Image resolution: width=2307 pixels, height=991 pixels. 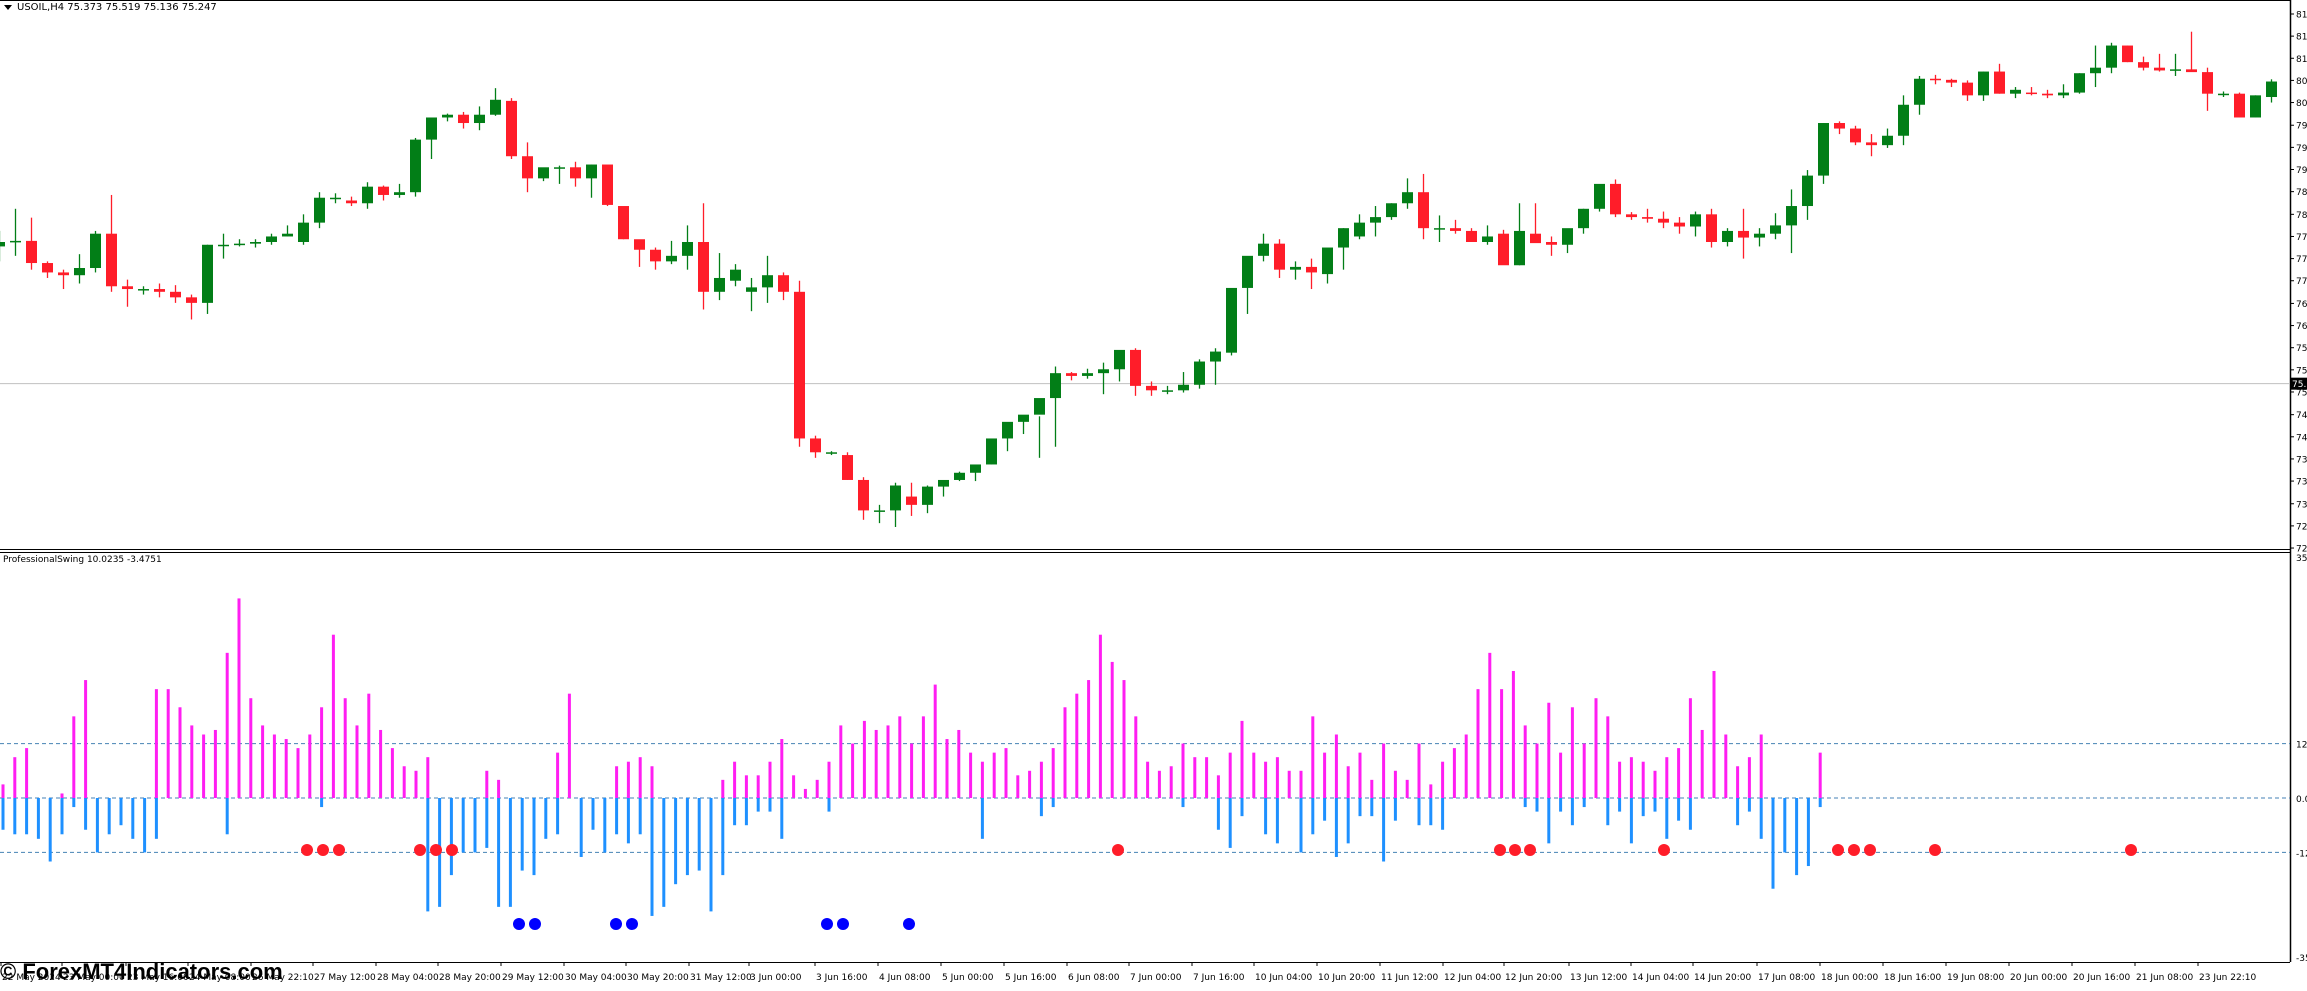 I want to click on time-tick-label: 14 Jun 20:00, so click(x=1722, y=978).